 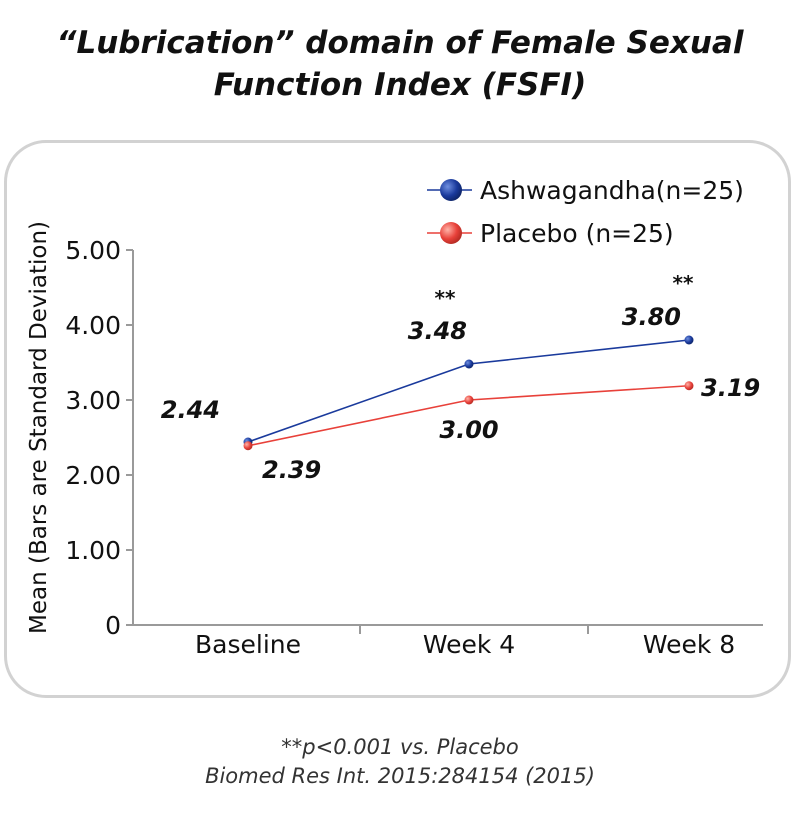 I want to click on data-label: 3.80, so click(x=651, y=317).